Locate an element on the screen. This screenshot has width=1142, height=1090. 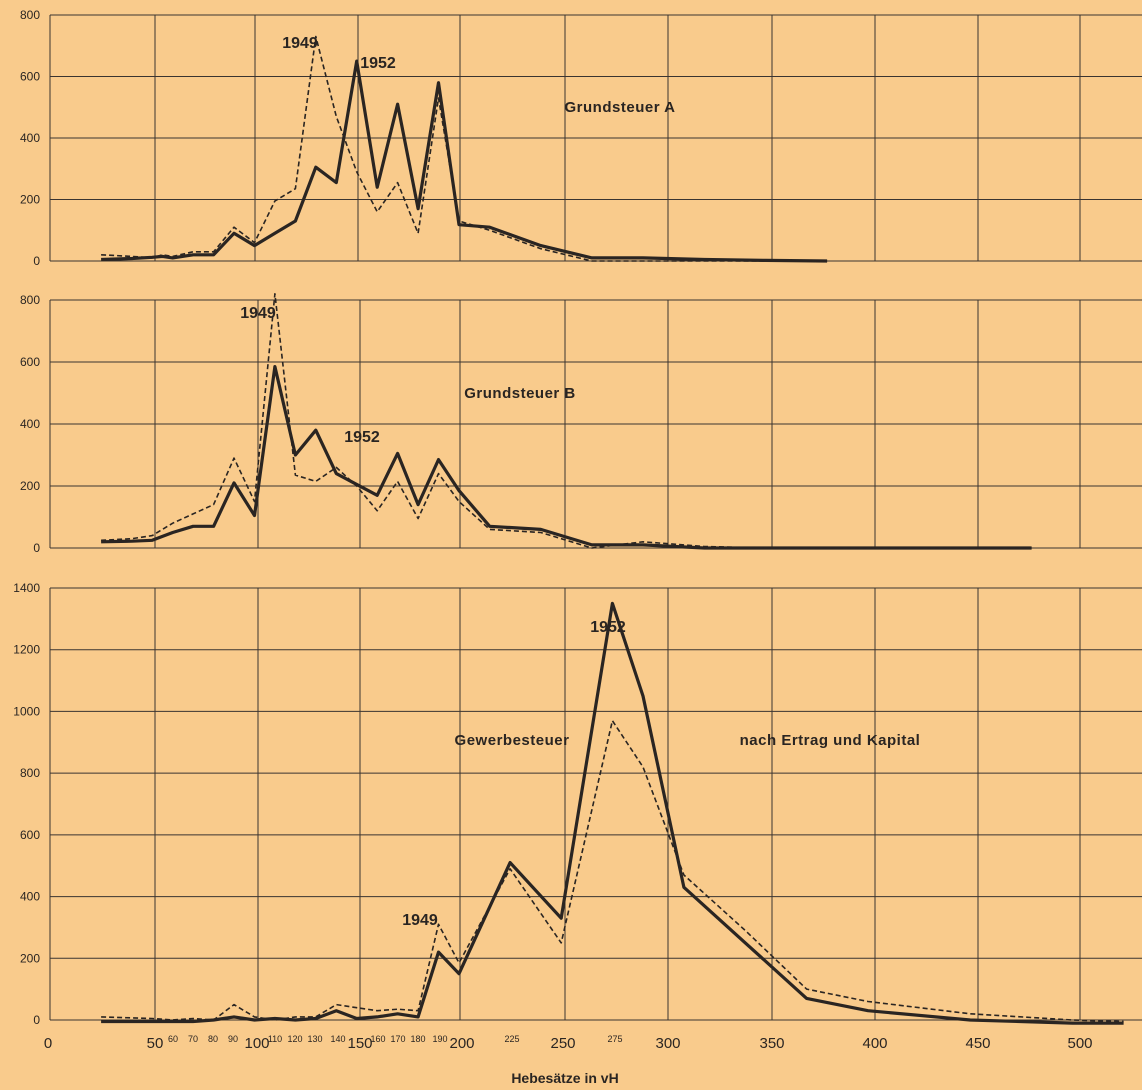
x-minor-tick-label: 160 is located at coordinates (377, 1039).